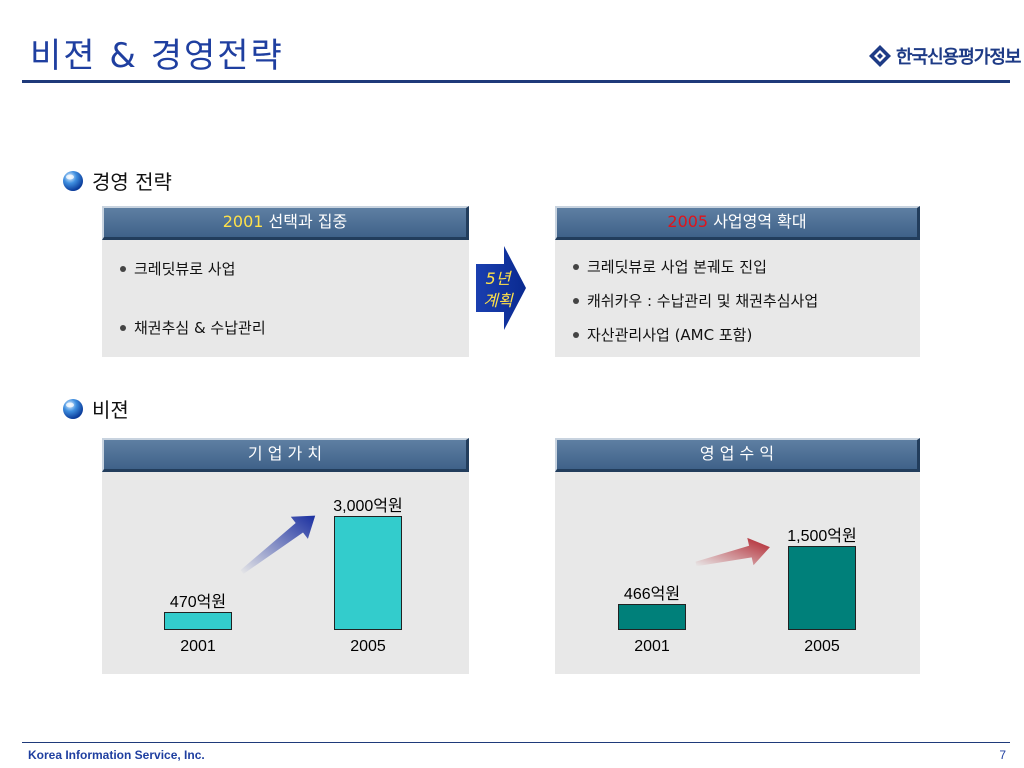 This screenshot has height=768, width=1024. I want to click on strategy-2001-list: 크레딧뷰로 사업 채권추심 & 수납관리, so click(193, 298).